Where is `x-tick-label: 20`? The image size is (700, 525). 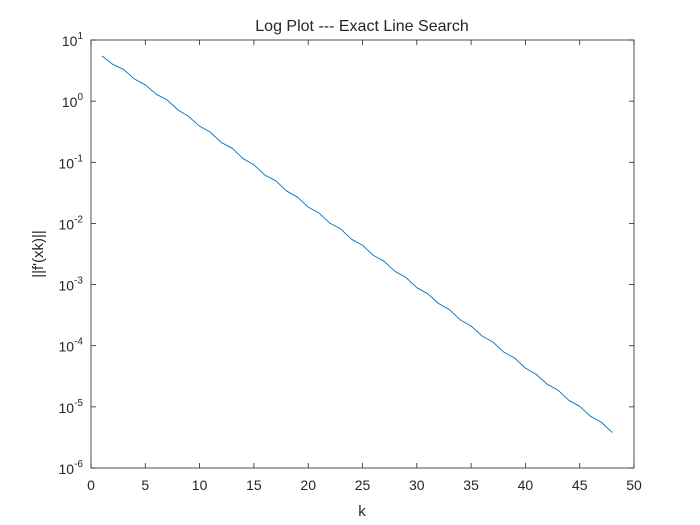
x-tick-label: 20 is located at coordinates (308, 485).